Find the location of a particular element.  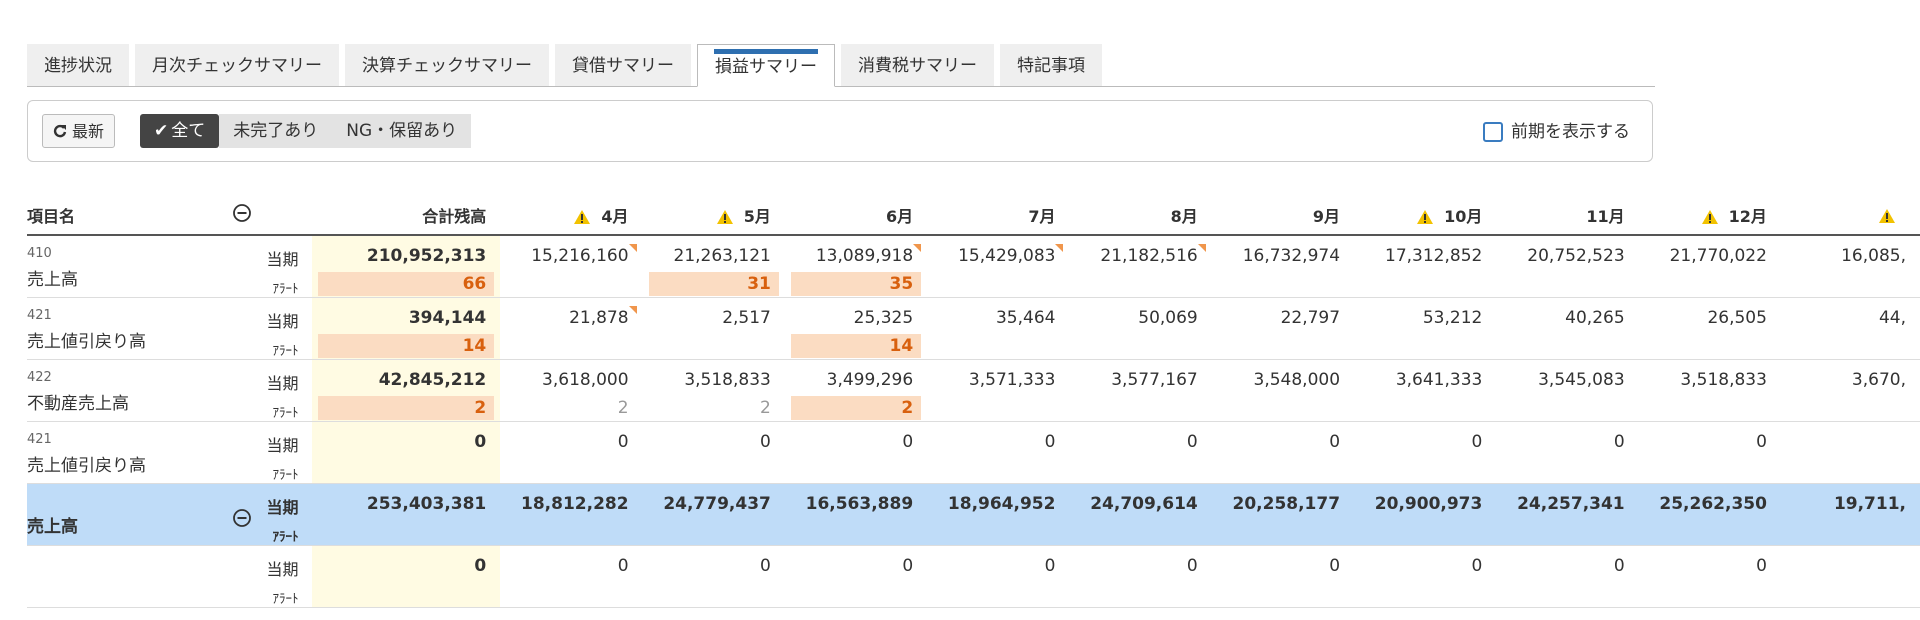

value: 21,878 is located at coordinates (603, 317).